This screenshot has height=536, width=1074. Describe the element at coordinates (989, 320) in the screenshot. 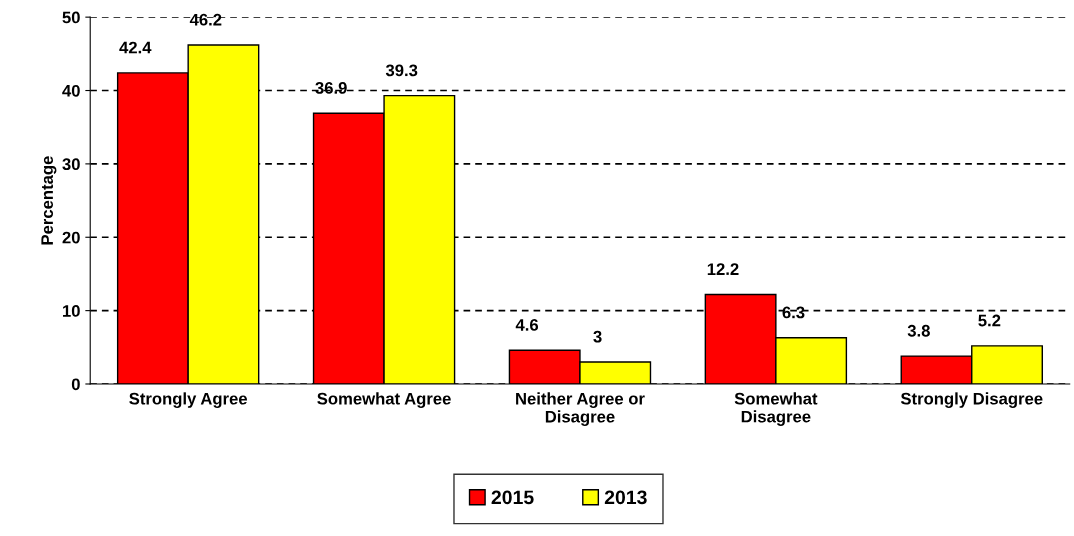

I see `data-label: 5.2` at that location.